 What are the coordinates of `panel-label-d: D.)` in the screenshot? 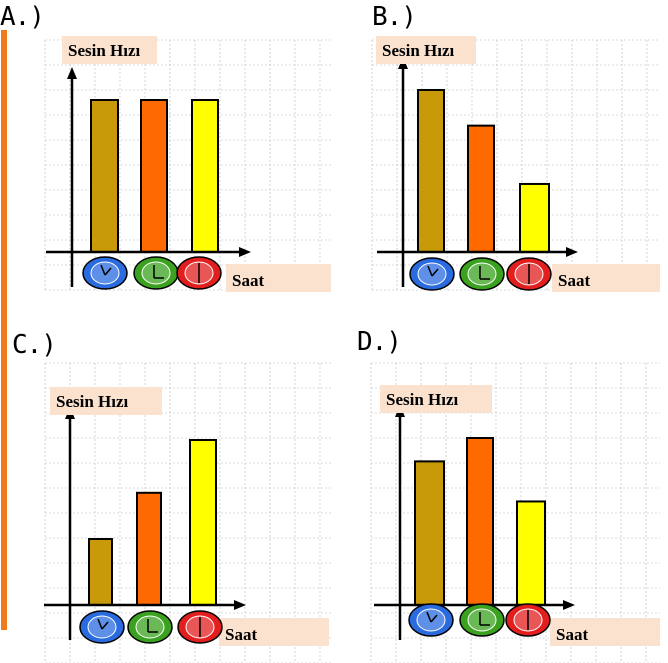 It's located at (379, 342).